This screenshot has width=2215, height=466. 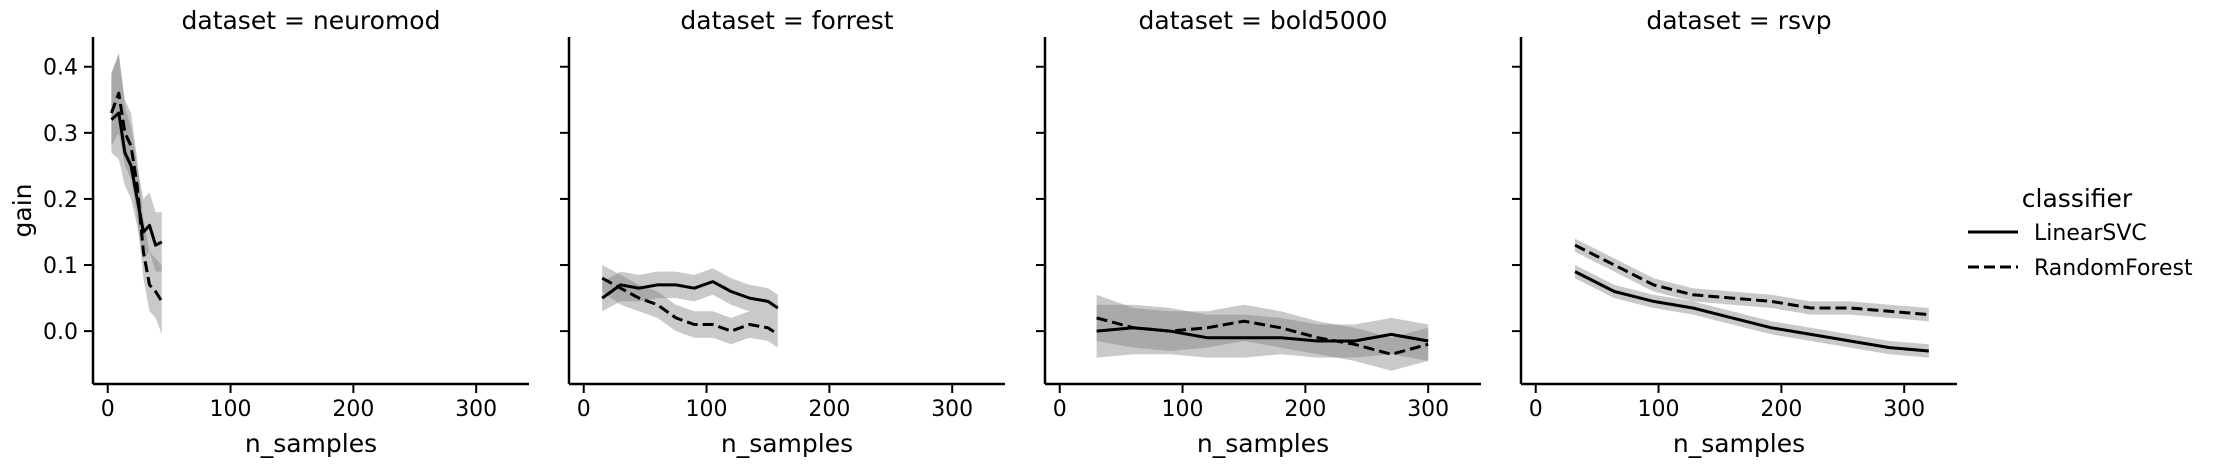 I want to click on legend-label-randomforest: RandomForest, so click(x=2113, y=268).